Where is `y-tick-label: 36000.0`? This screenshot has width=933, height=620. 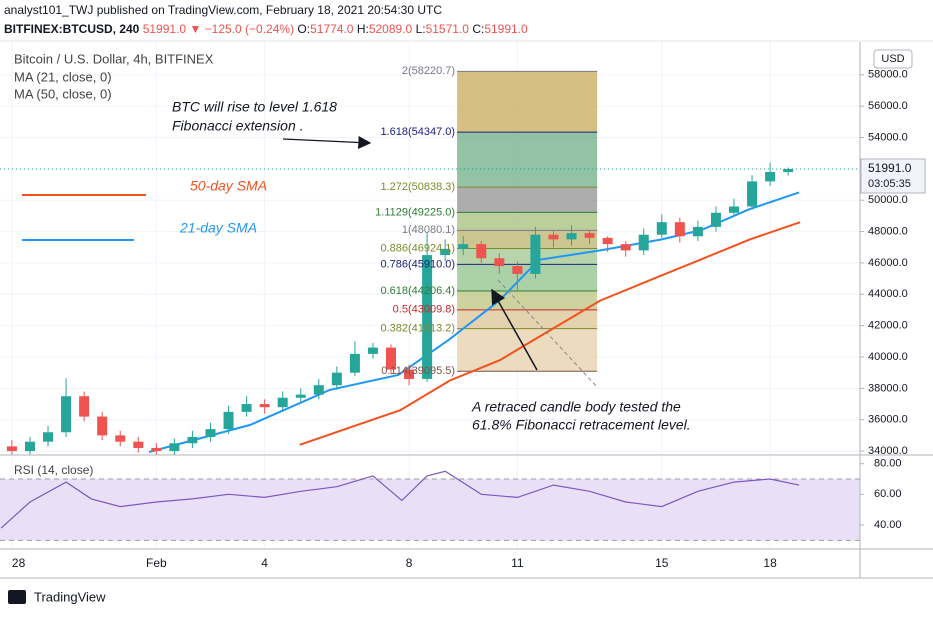
y-tick-label: 36000.0 is located at coordinates (888, 420).